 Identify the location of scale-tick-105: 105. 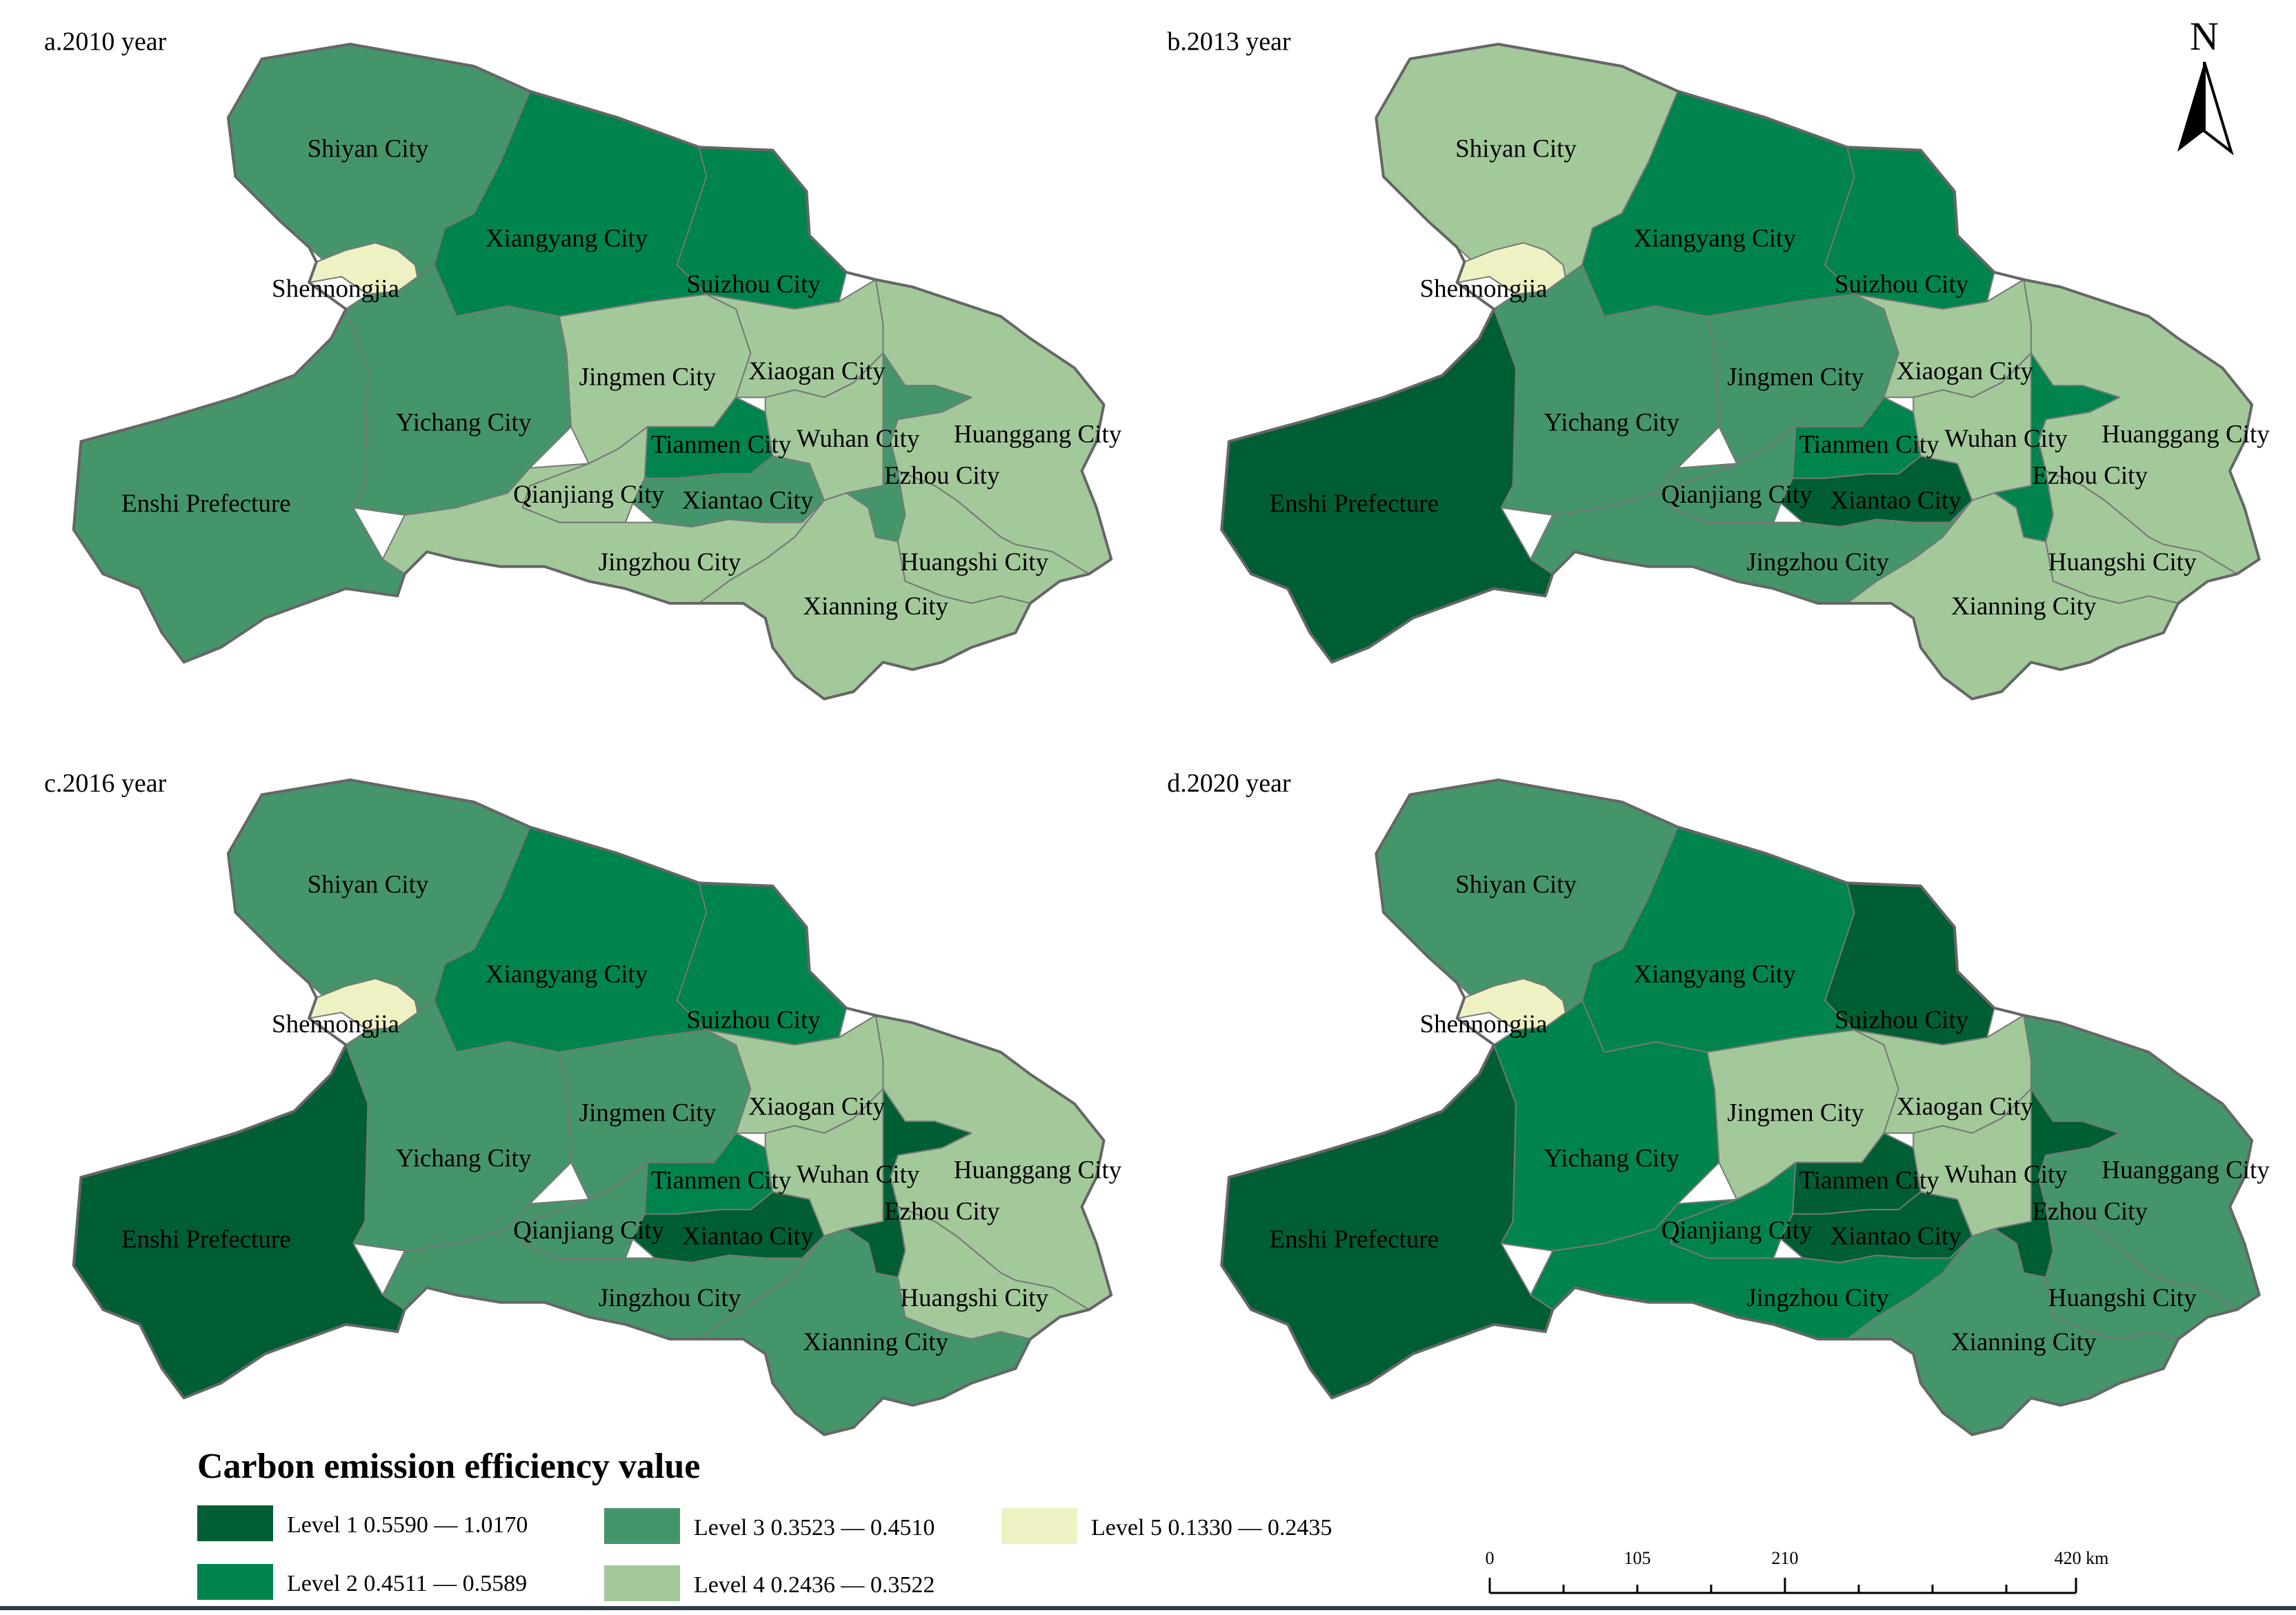
(1637, 1558).